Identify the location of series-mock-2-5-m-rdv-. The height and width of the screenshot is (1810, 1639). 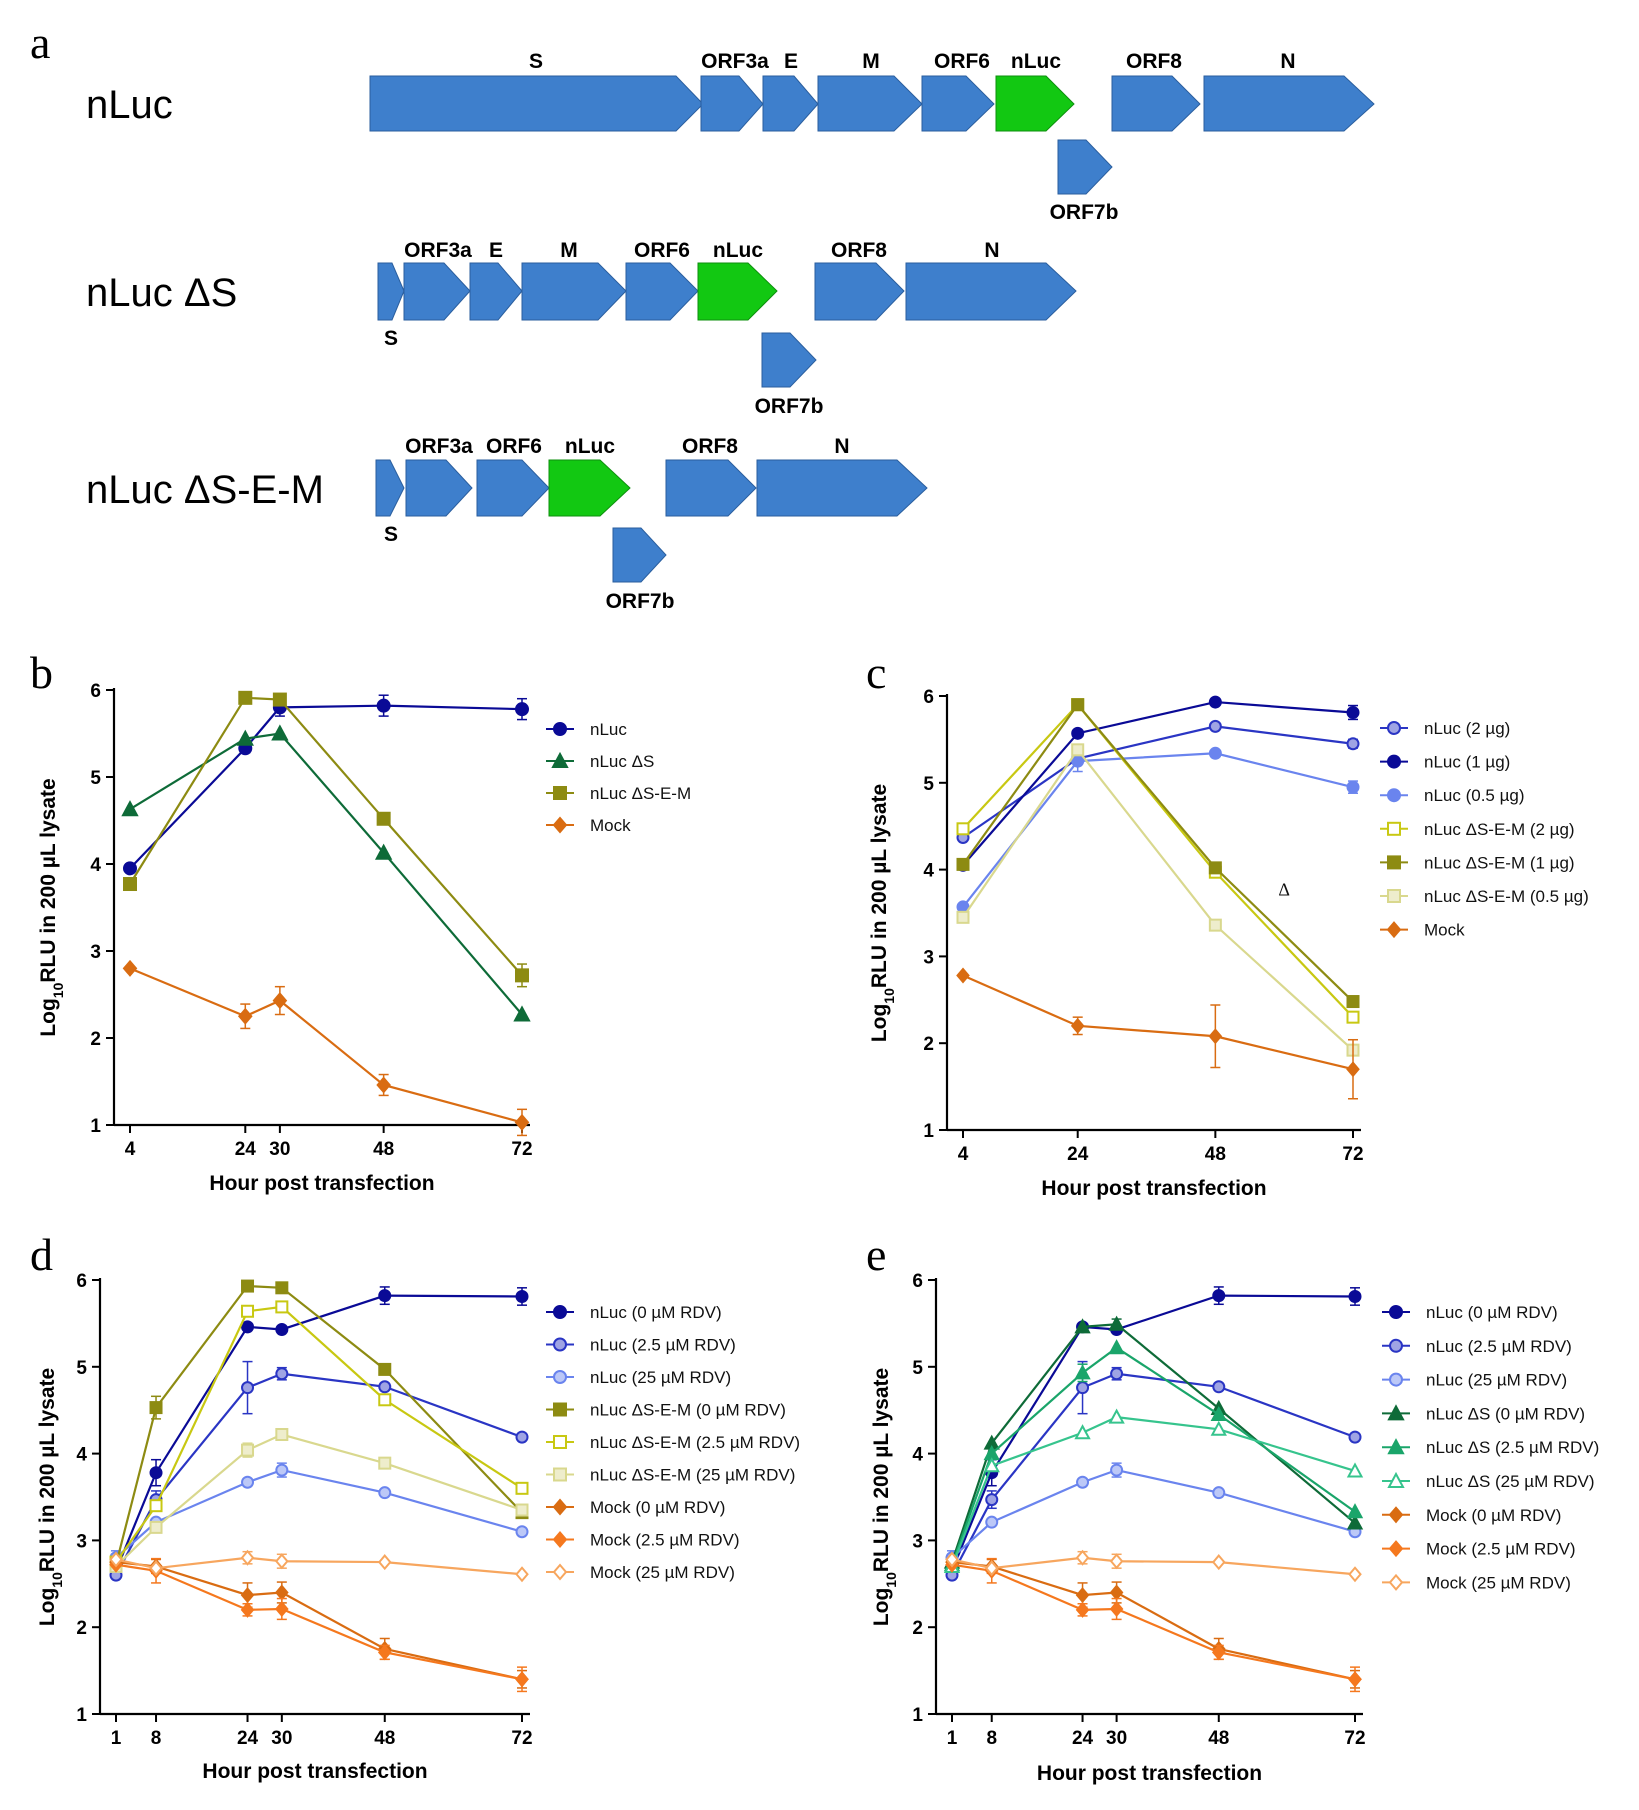
(319, 1624).